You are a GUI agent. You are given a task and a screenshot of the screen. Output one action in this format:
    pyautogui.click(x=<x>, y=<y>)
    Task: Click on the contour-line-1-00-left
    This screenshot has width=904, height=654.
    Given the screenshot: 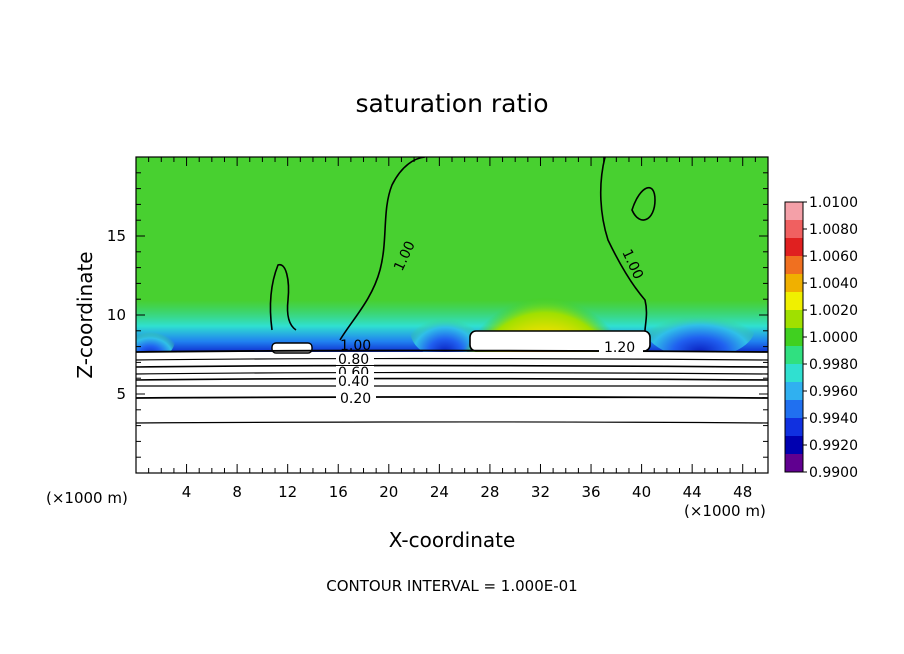 What is the action you would take?
    pyautogui.click(x=283, y=297)
    